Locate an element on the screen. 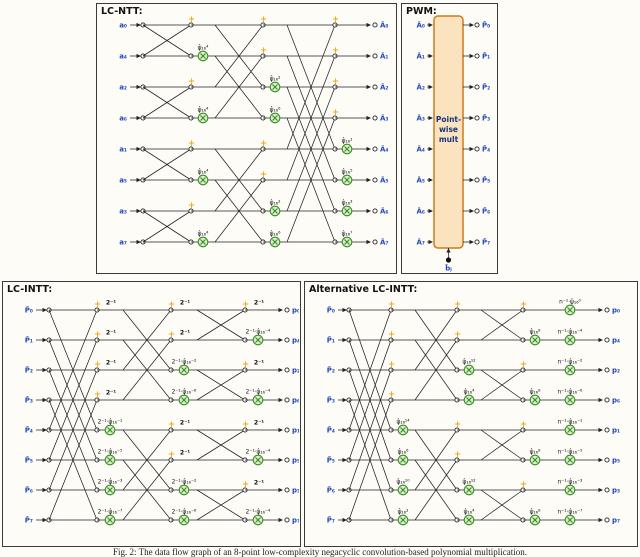 Image resolution: width=640 pixels, height=557 pixels. twiddle-label: ψ̂₁₆¹² is located at coordinates (468, 482).